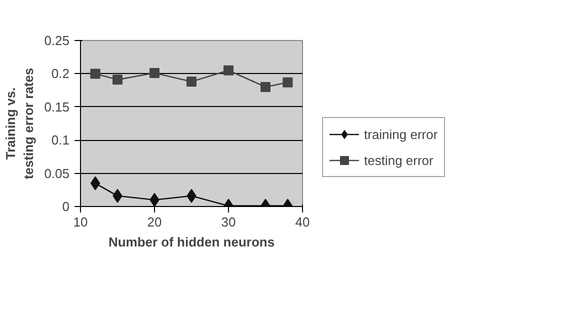 This screenshot has height=320, width=567. Describe the element at coordinates (57, 106) in the screenshot. I see `y-tick-label: 0.15` at that location.